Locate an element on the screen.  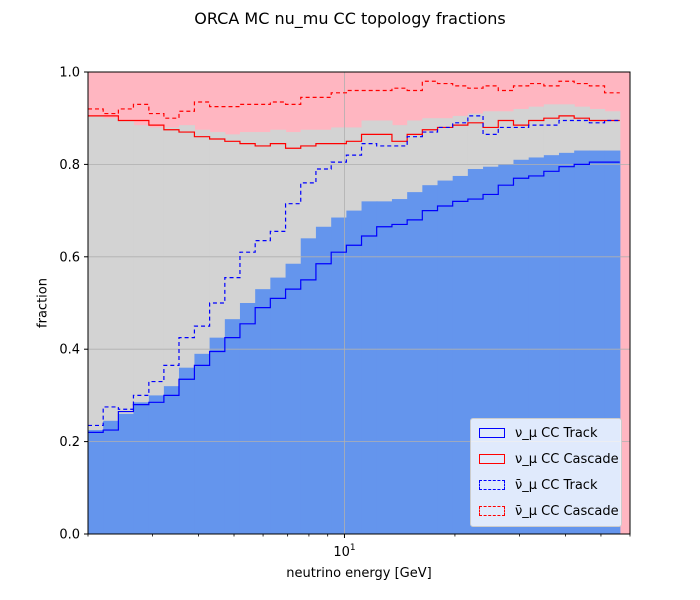
legend-item-numu-cascade: ν_μ CC Cascade is located at coordinates (549, 459).